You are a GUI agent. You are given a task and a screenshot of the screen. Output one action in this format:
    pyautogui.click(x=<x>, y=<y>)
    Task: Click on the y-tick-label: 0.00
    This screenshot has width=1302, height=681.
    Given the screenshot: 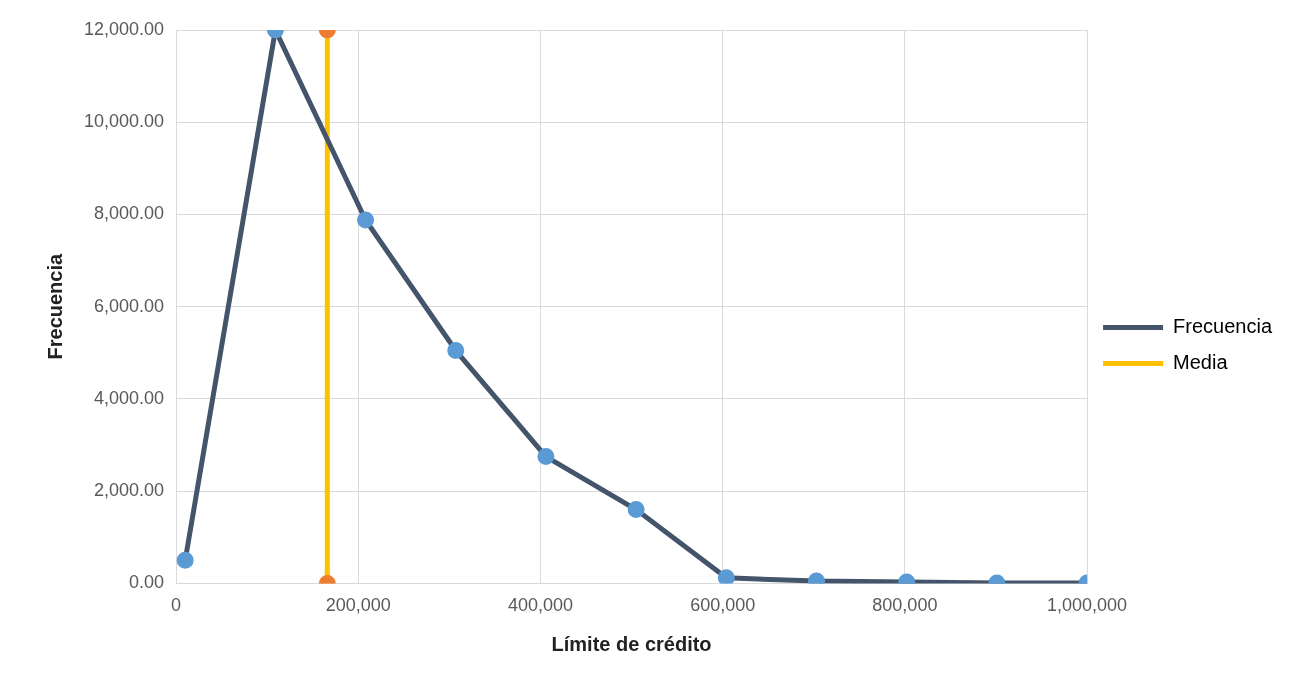 What is the action you would take?
    pyautogui.click(x=147, y=582)
    